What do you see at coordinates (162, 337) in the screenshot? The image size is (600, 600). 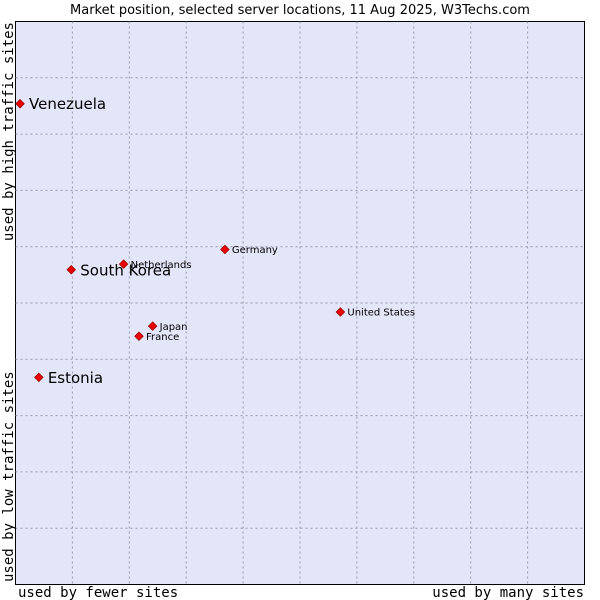 I see `data-point-label: France` at bounding box center [162, 337].